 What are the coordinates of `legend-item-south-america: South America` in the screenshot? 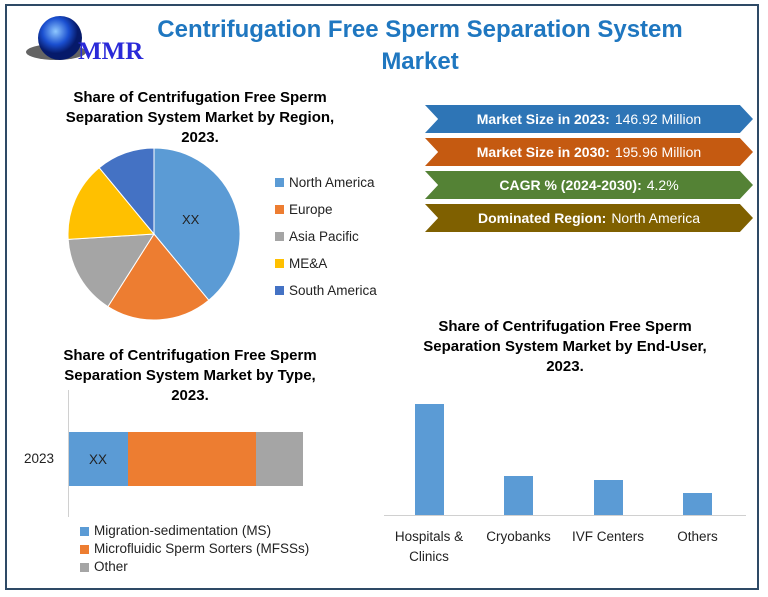 It's located at (326, 290).